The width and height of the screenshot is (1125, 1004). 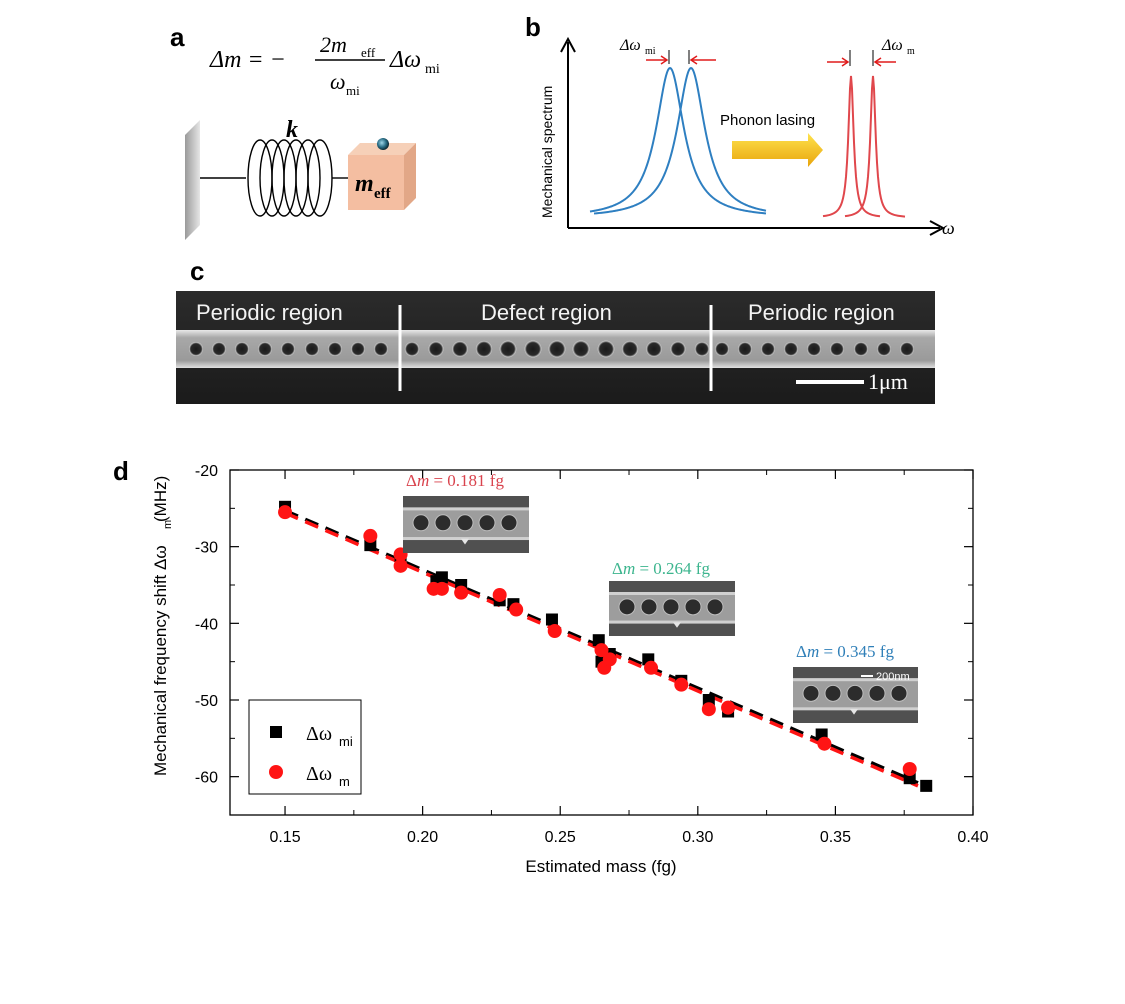 I want to click on x-tick-label: 0.25, so click(x=560, y=837).